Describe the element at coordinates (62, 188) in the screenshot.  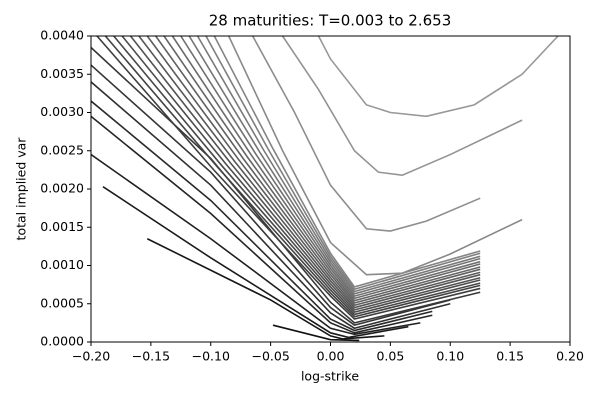
I see `y-tick-label: 0.0020` at that location.